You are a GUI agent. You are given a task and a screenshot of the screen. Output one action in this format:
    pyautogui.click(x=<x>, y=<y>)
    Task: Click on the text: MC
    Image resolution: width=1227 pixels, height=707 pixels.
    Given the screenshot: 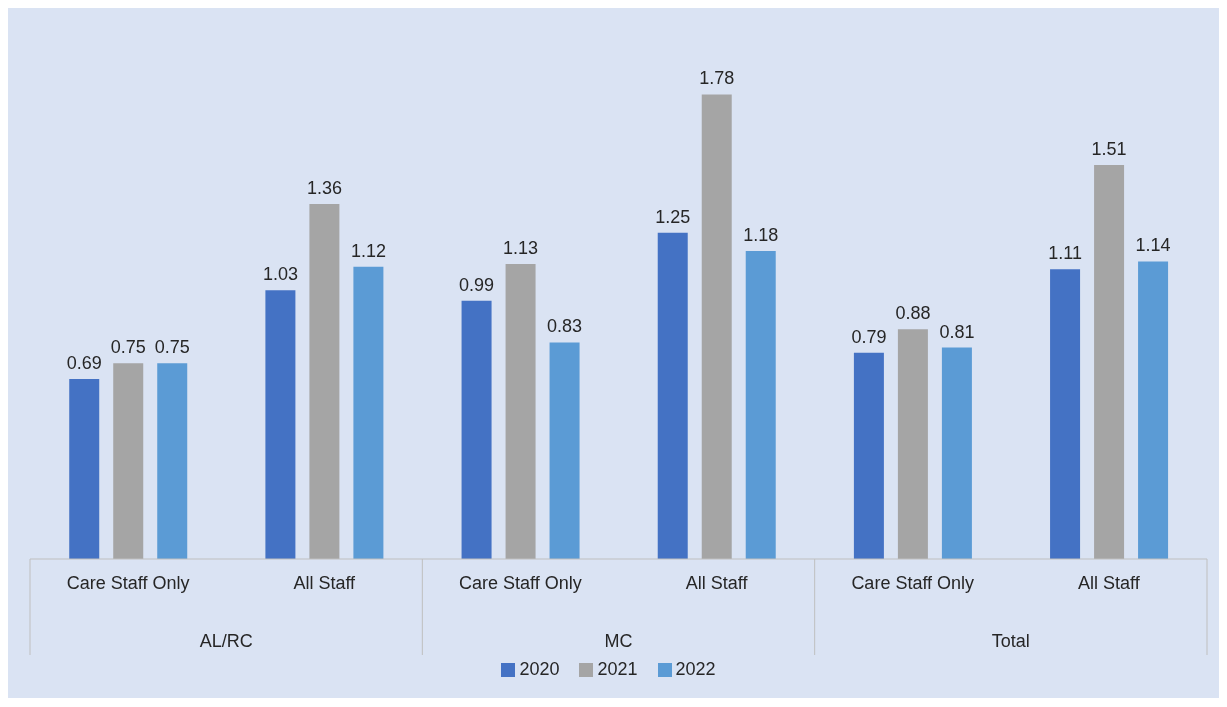 What is the action you would take?
    pyautogui.click(x=618, y=641)
    